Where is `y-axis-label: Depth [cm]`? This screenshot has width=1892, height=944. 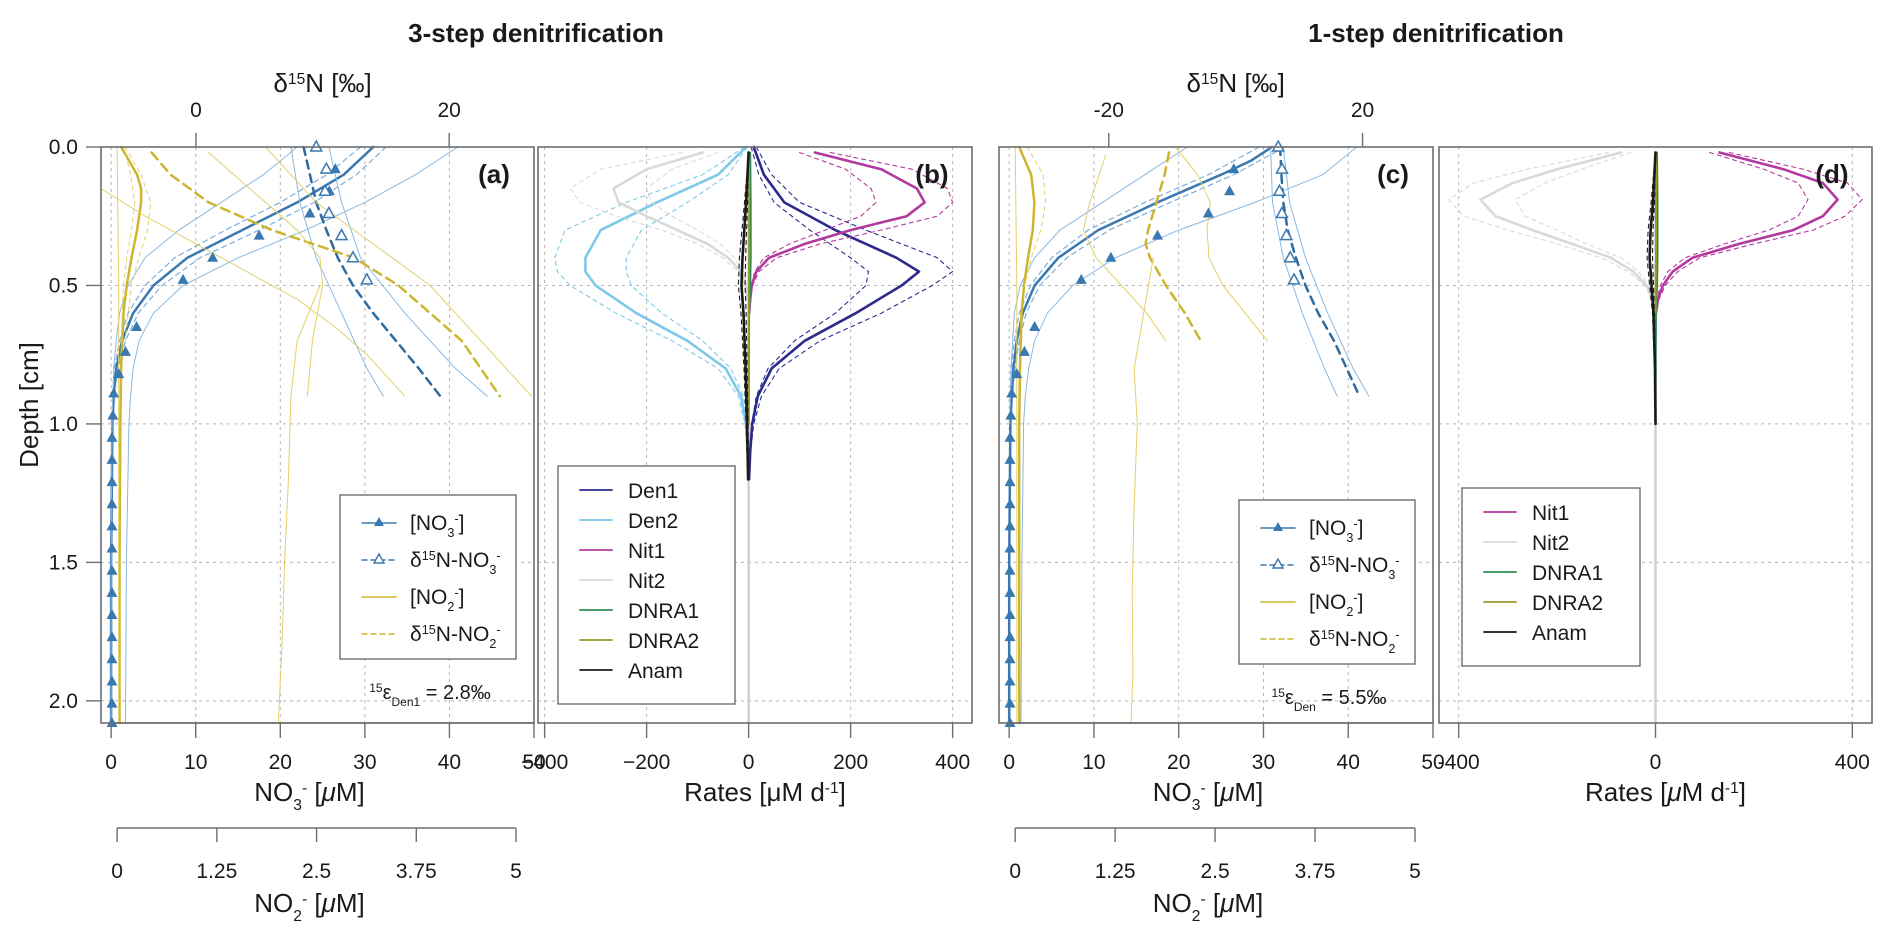
y-axis-label: Depth [cm] is located at coordinates (29, 405).